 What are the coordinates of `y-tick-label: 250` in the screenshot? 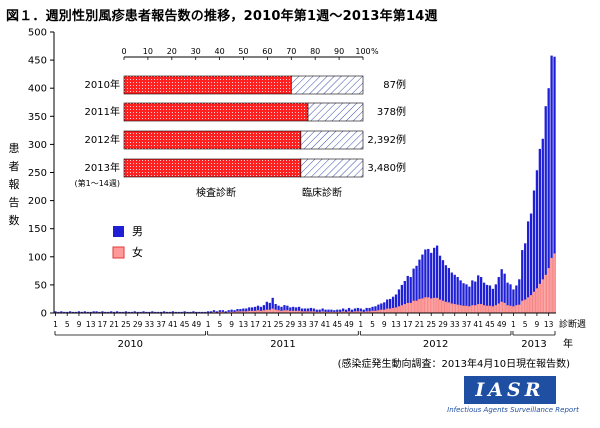 It's located at (37, 173).